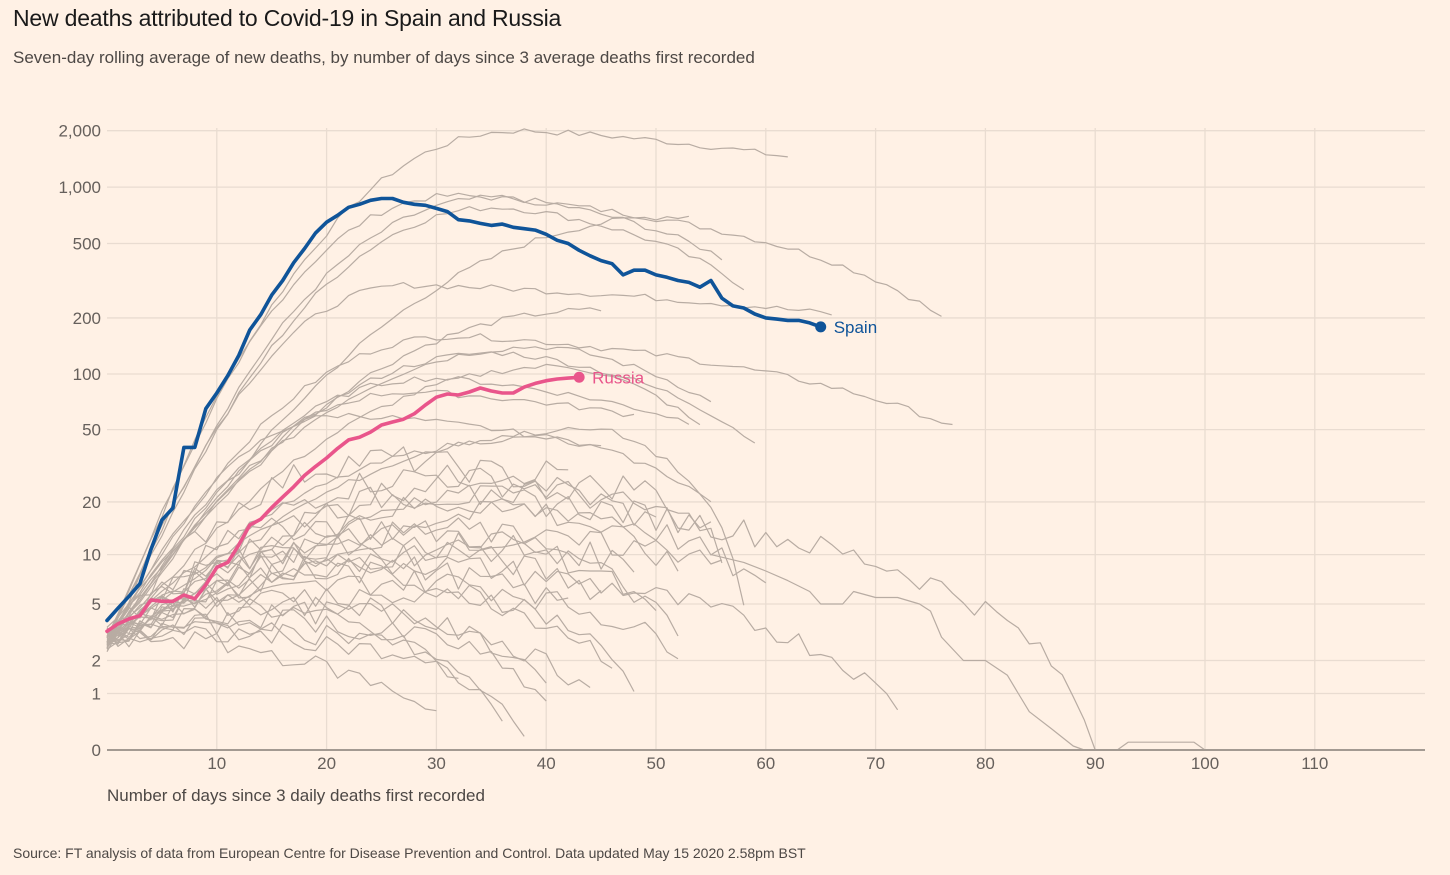 Image resolution: width=1450 pixels, height=875 pixels. Describe the element at coordinates (96, 694) in the screenshot. I see `y-tick-label: 1` at that location.